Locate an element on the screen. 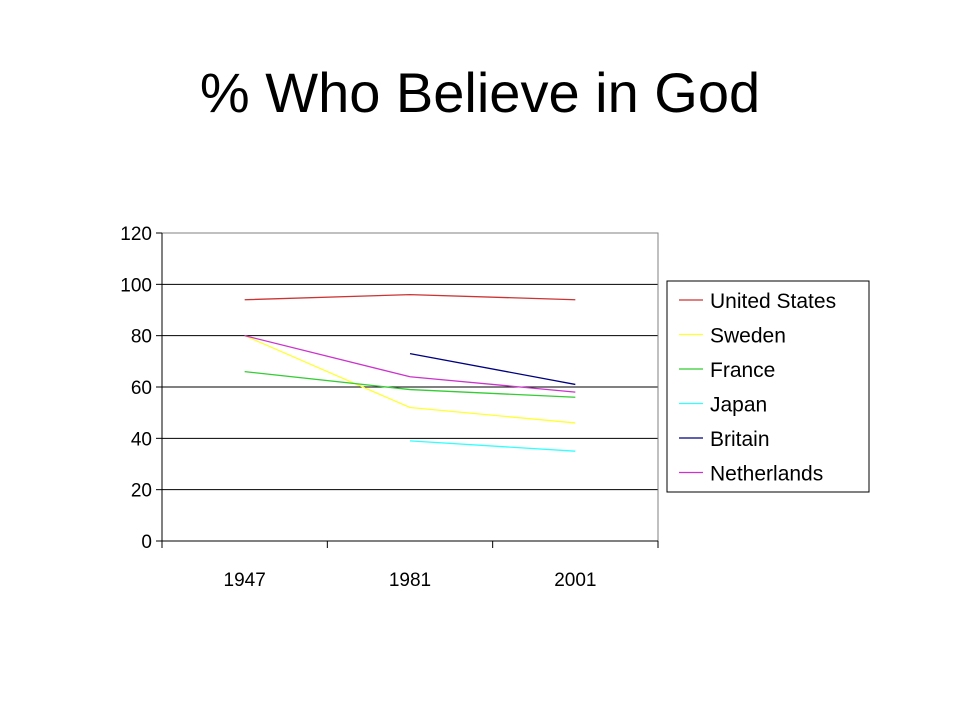  x-tick-label: 2001 is located at coordinates (575, 580).